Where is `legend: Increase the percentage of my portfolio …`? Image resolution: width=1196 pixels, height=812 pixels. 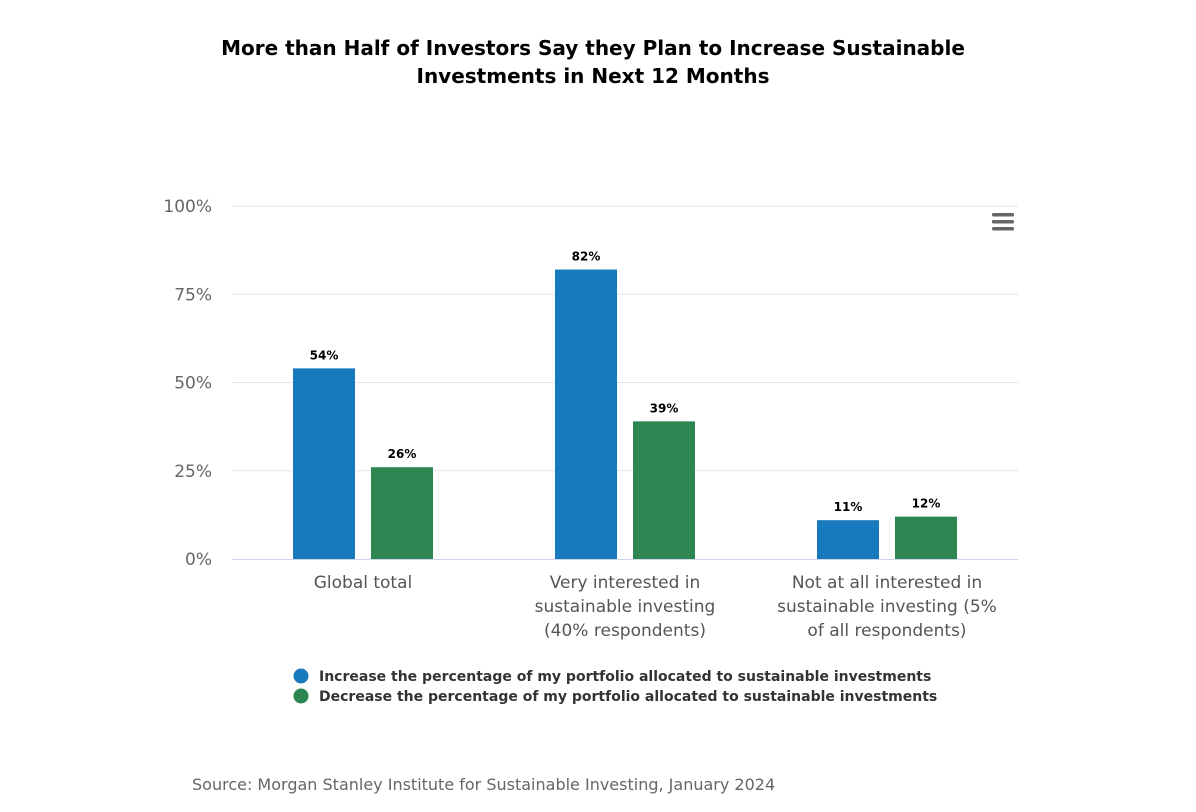
legend: Increase the percentage of my portfolio … is located at coordinates (615, 687).